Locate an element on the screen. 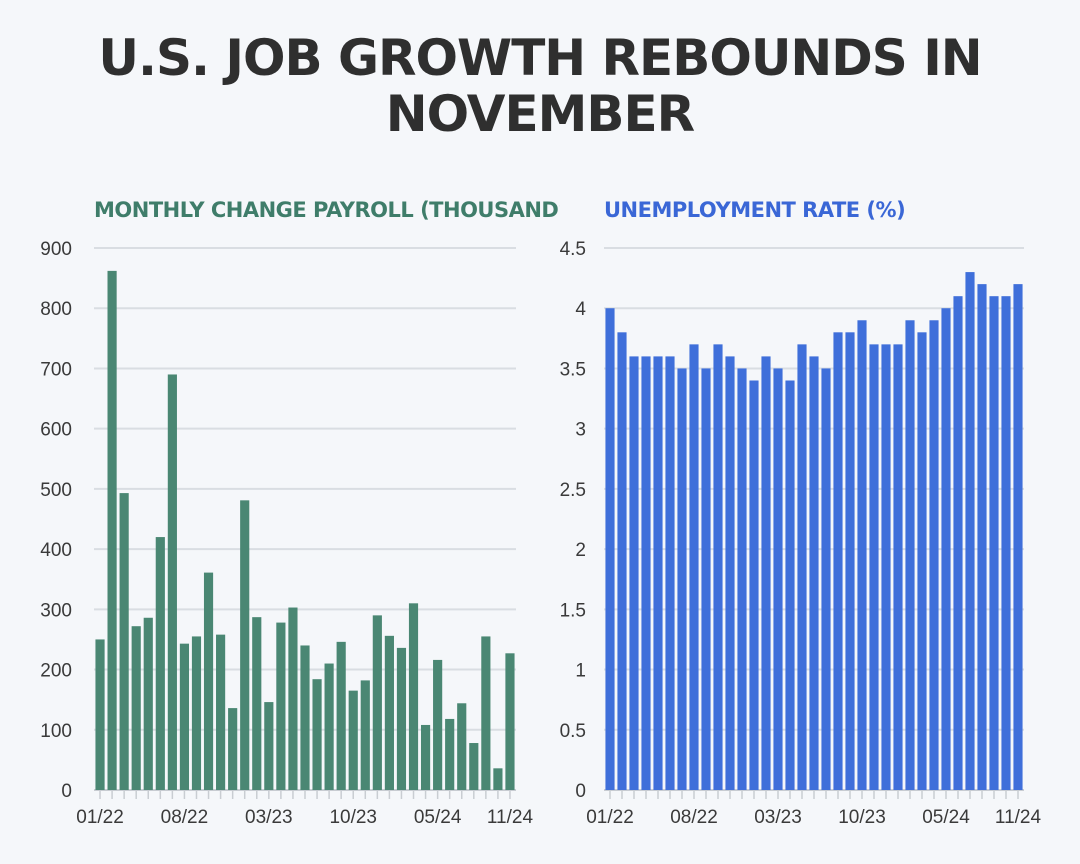 This screenshot has height=864, width=1080. payroll-y-tick-label: 100 is located at coordinates (56, 731).